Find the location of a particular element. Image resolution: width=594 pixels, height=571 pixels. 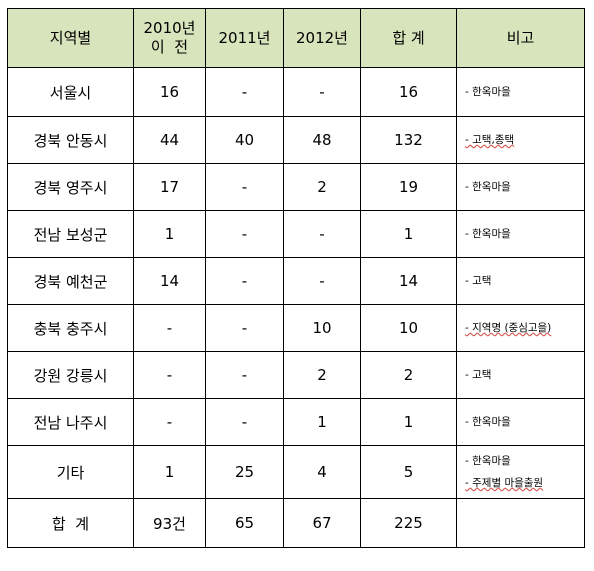

table-row: 전남 나주시 - - 1 1 - 한옥마을 is located at coordinates (296, 422).